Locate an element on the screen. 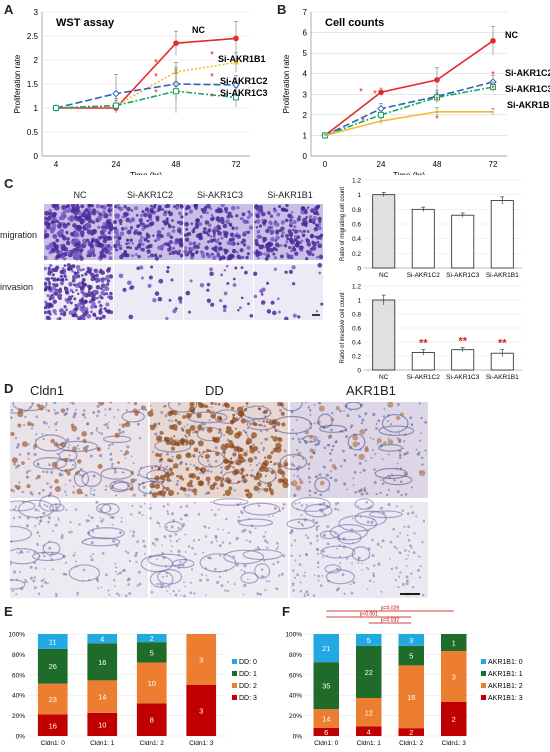 Image resolution: width=550 pixels, height=752 pixels. gland-outline is located at coordinates (364, 504).